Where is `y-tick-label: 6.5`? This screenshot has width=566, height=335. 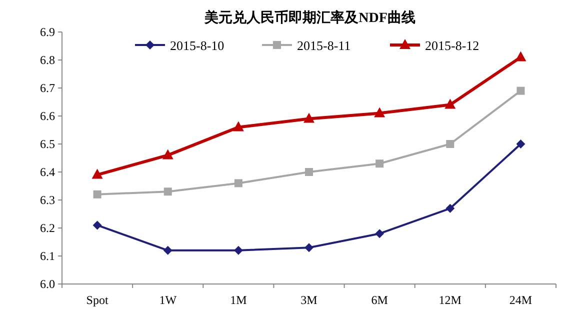 y-tick-label: 6.5 is located at coordinates (47, 144).